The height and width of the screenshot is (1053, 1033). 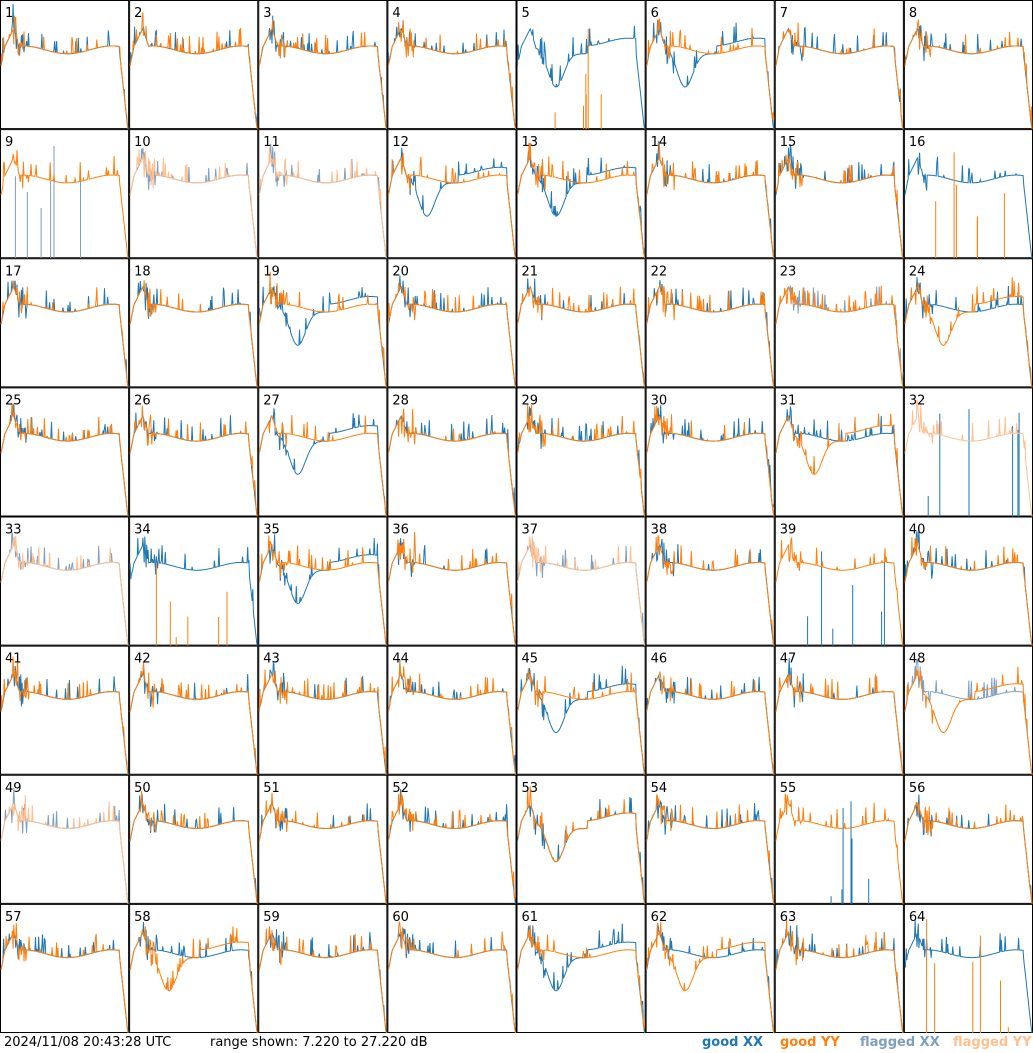 I want to click on panel-number-label: 60, so click(x=400, y=917).